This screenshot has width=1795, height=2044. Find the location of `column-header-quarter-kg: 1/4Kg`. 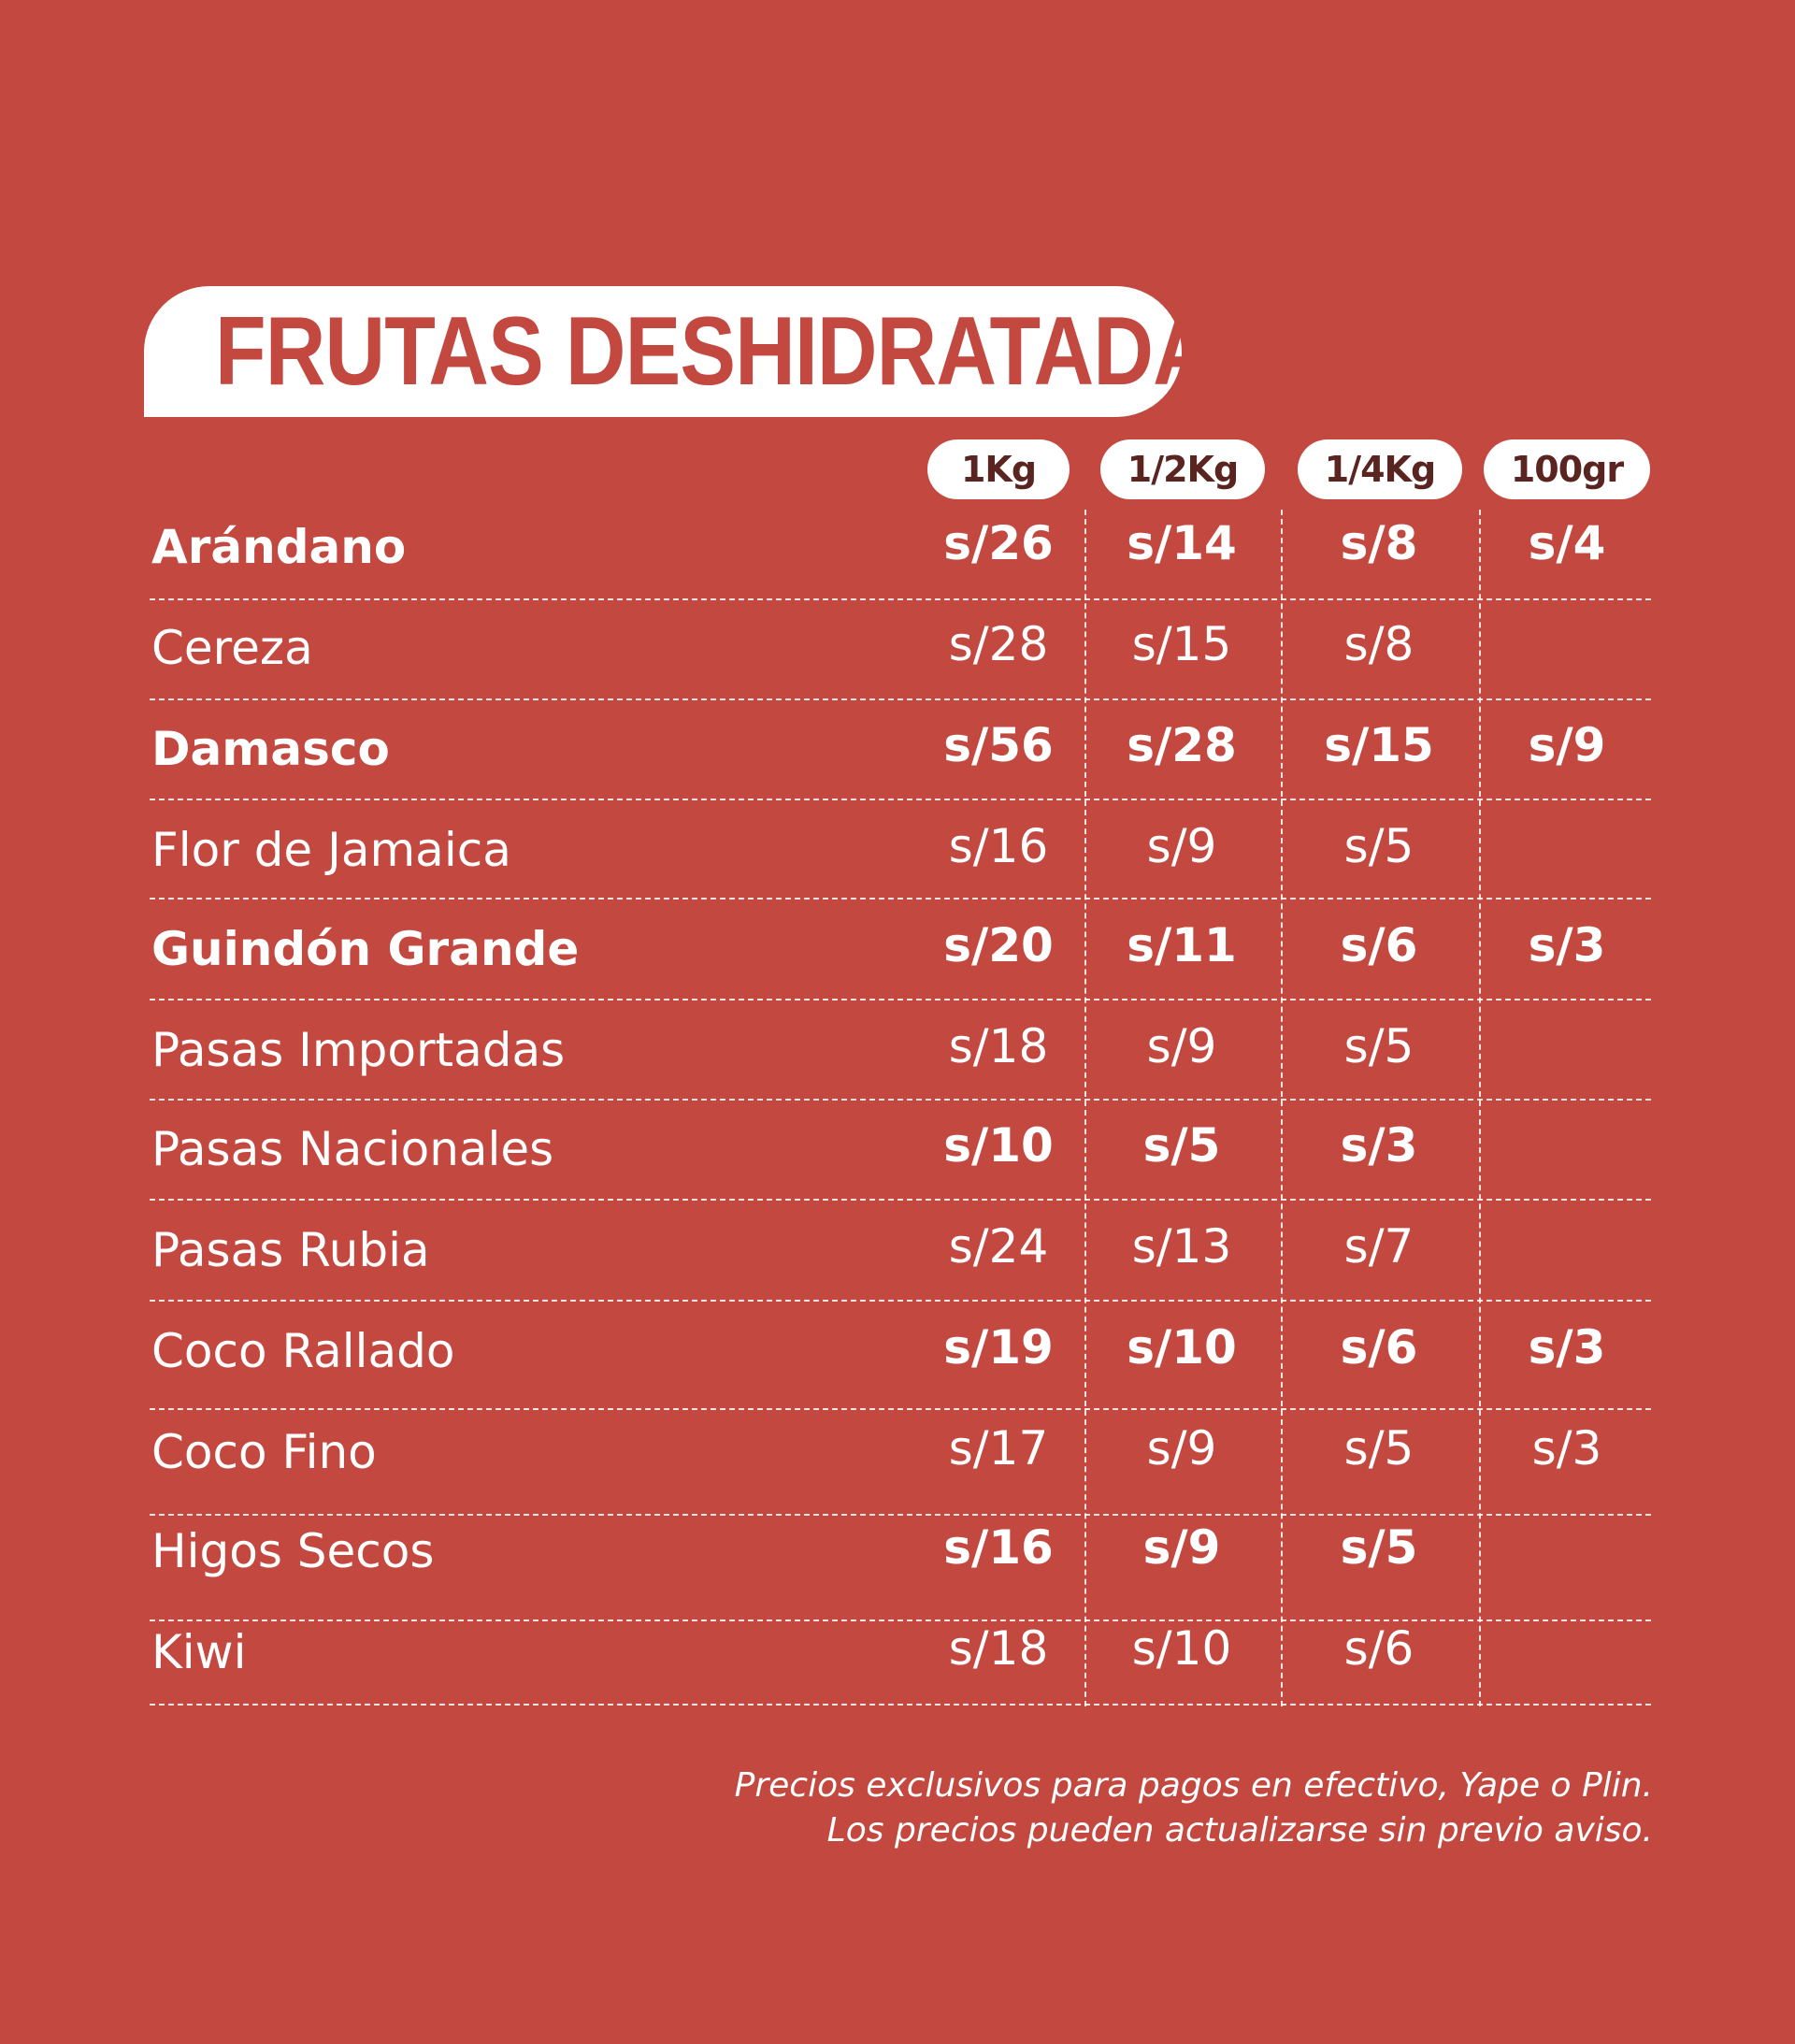

column-header-quarter-kg: 1/4Kg is located at coordinates (1380, 469).